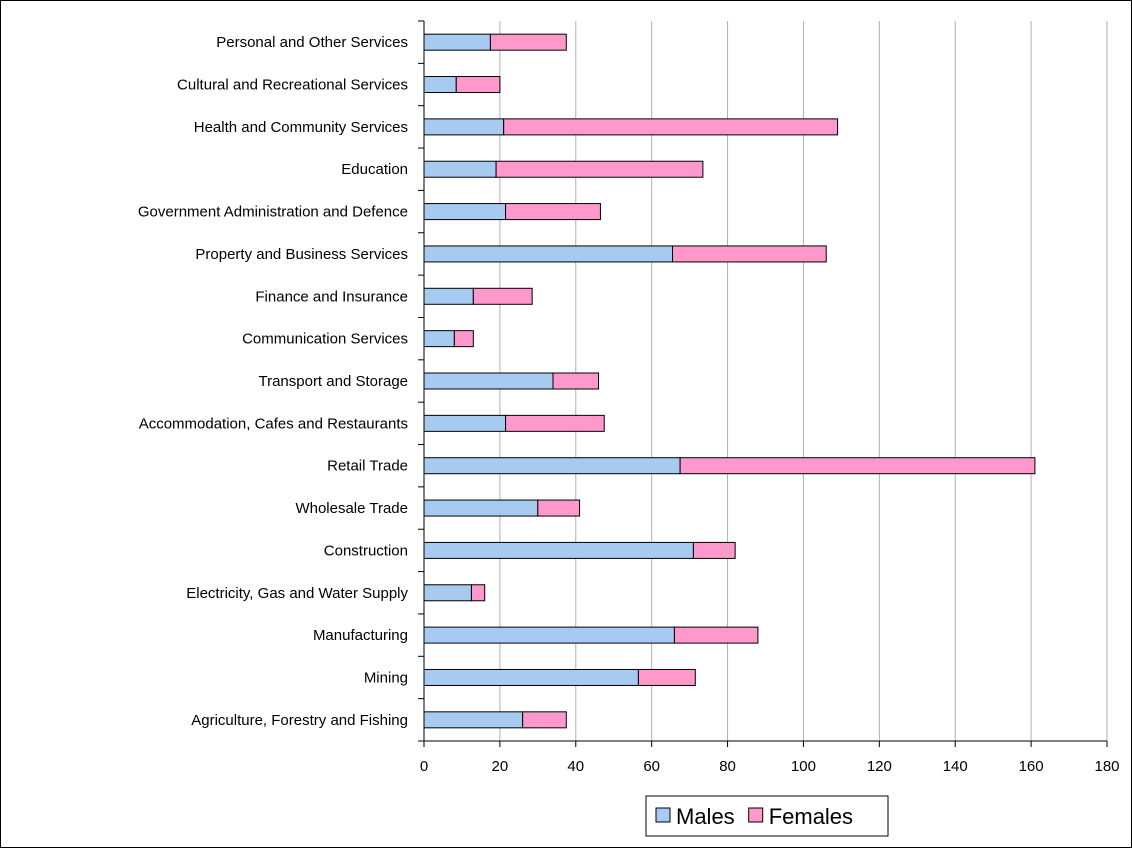  Describe the element at coordinates (478, 85) in the screenshot. I see `bar-females-cultural-and-recreational-services` at that location.